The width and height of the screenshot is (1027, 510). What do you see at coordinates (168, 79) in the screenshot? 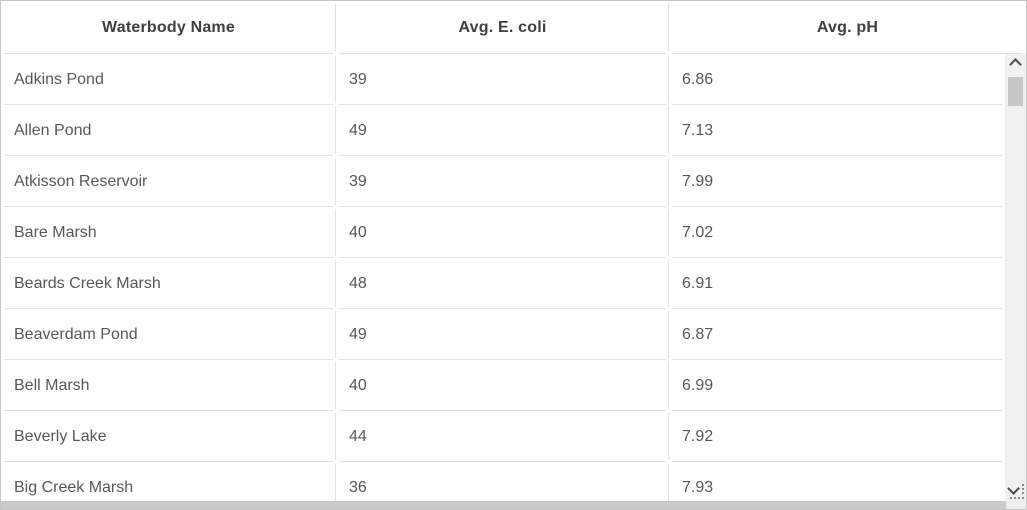
I see `cell-waterbody-name: Adkins Pond` at bounding box center [168, 79].